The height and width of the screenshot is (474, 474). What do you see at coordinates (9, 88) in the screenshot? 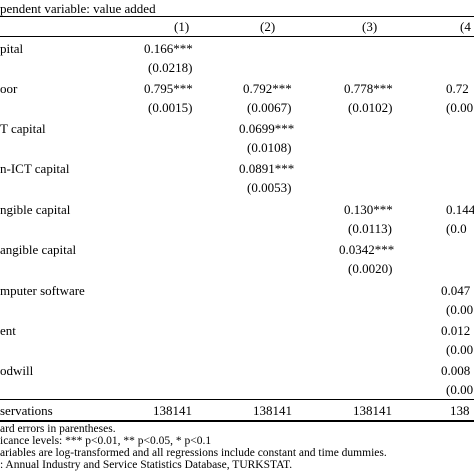
I see `row-label-labor: oor` at bounding box center [9, 88].